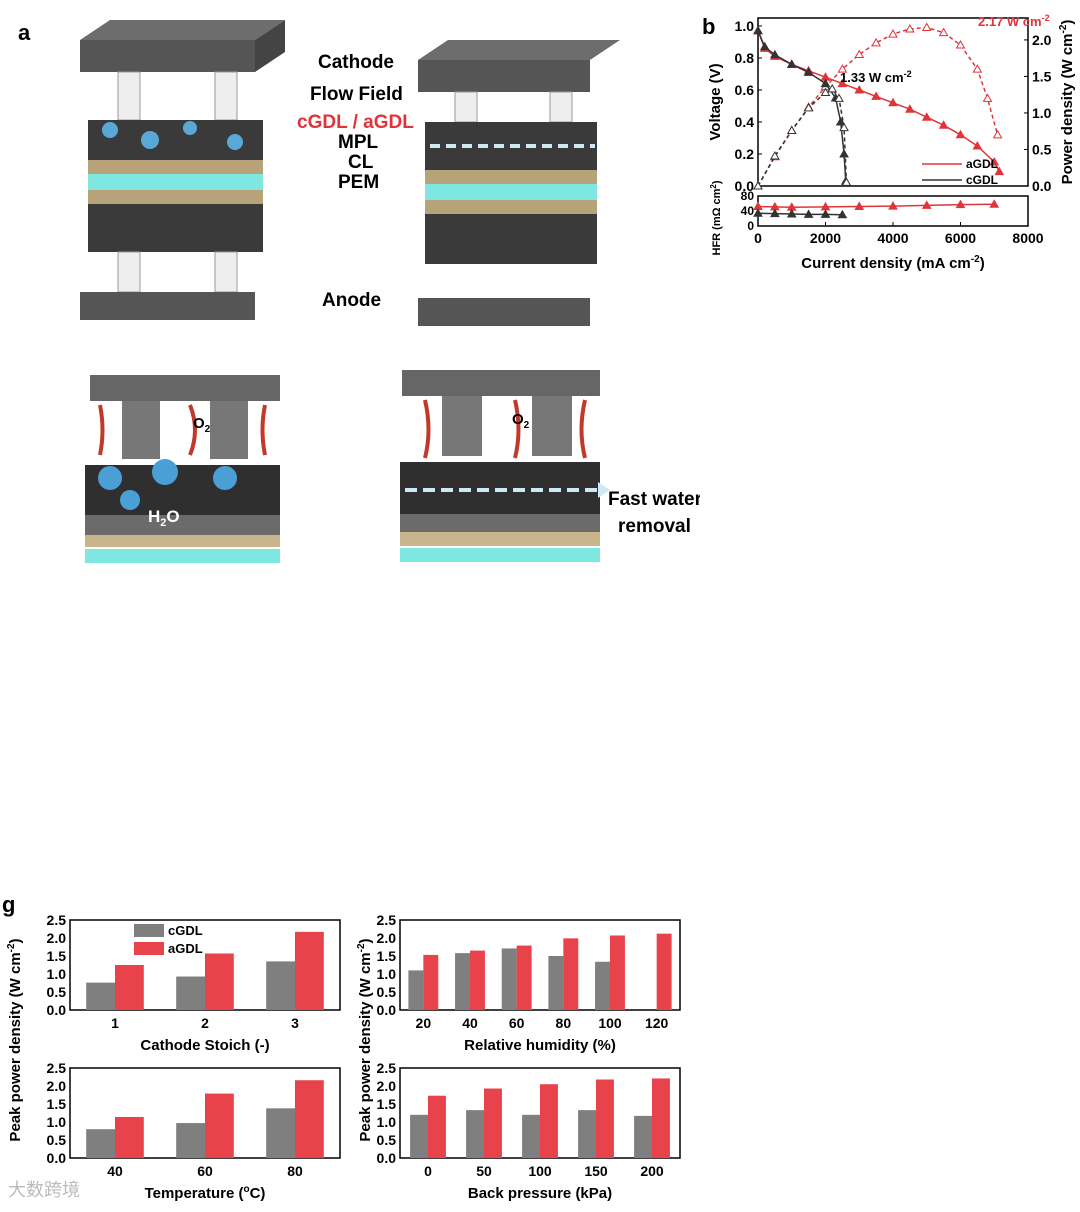 The width and height of the screenshot is (1080, 1212). I want to click on hfr-frame, so click(893, 211).